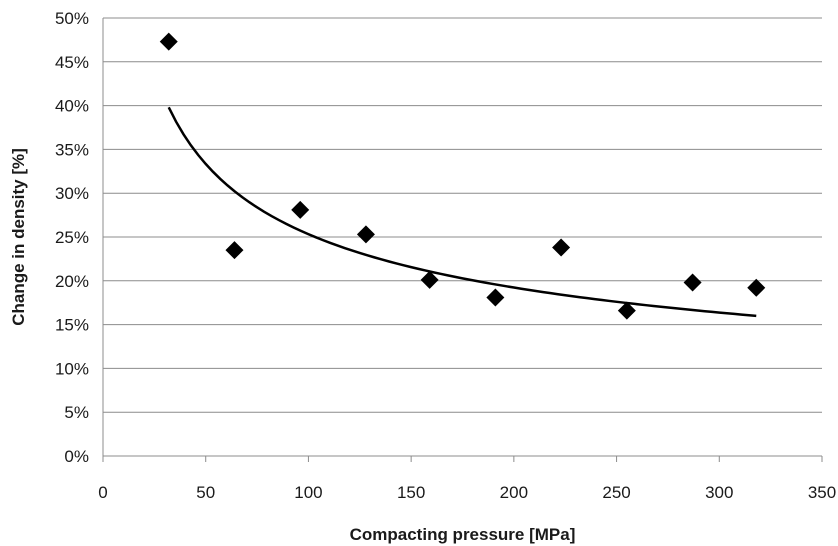 The width and height of the screenshot is (838, 546). What do you see at coordinates (72, 62) in the screenshot?
I see `y-tick-label: 45%` at bounding box center [72, 62].